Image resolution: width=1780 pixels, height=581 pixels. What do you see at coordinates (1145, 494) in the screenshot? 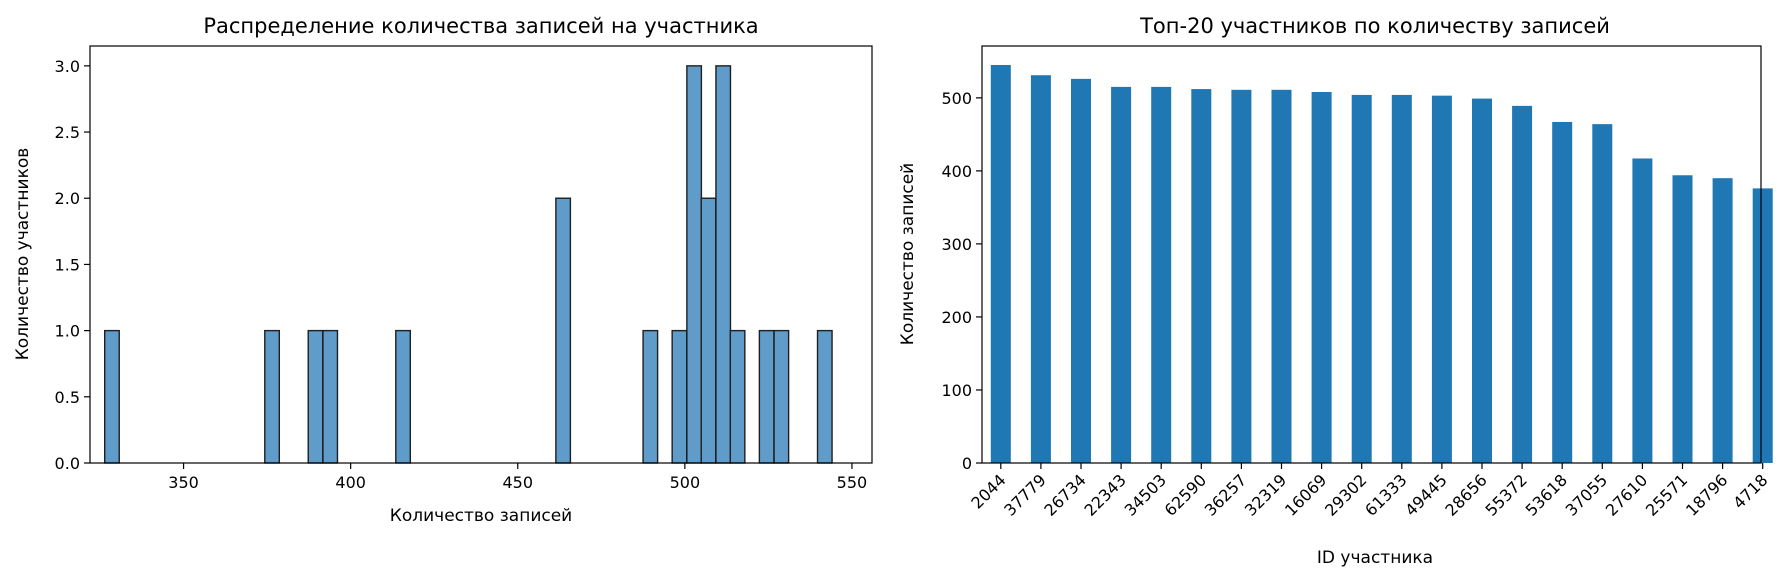
I see `category-label: 34503` at bounding box center [1145, 494].